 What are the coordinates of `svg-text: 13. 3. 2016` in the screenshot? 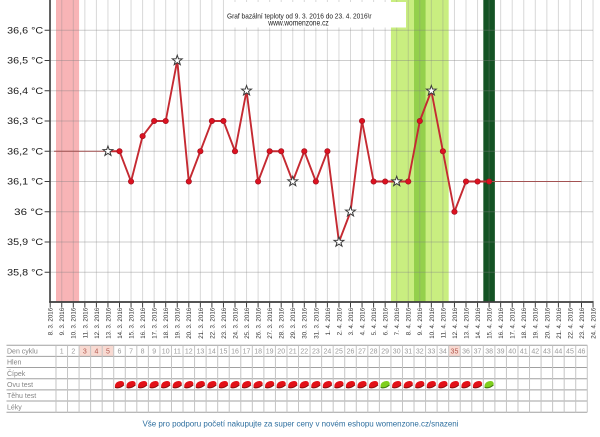 It's located at (108, 323).